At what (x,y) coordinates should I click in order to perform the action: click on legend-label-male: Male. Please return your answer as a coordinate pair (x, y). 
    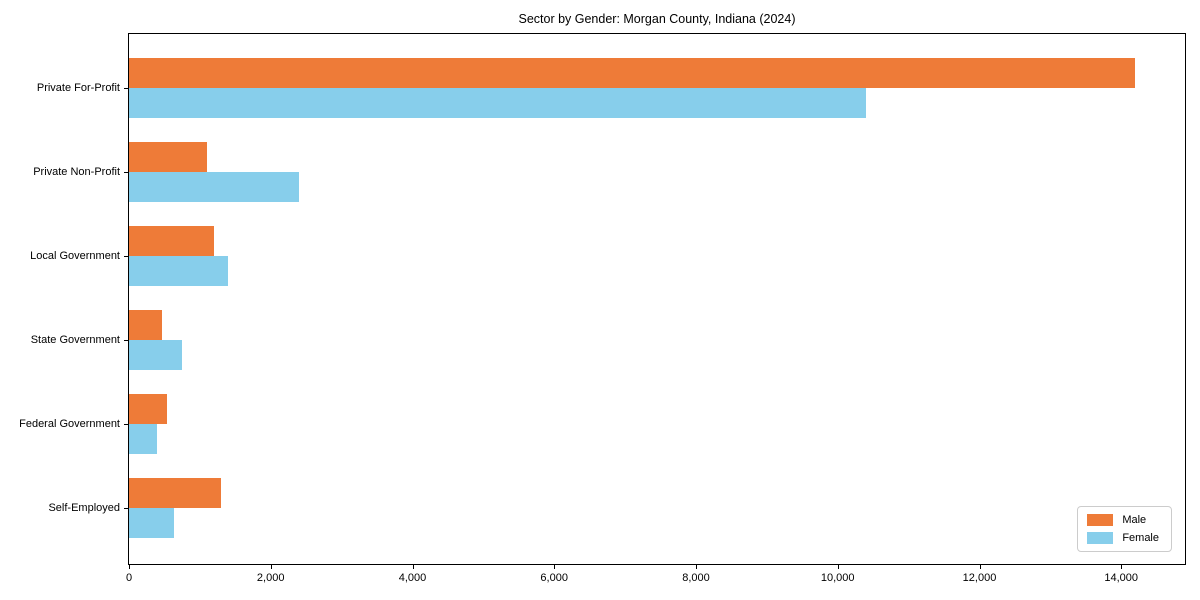
    Looking at the image, I should click on (1134, 520).